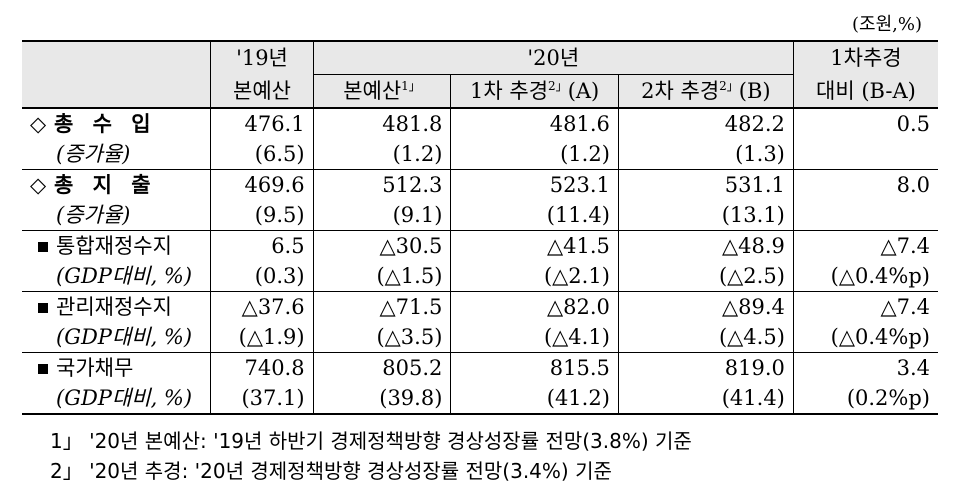 The width and height of the screenshot is (960, 504). Describe the element at coordinates (887, 24) in the screenshot. I see `unit-label: (조원,%)` at that location.